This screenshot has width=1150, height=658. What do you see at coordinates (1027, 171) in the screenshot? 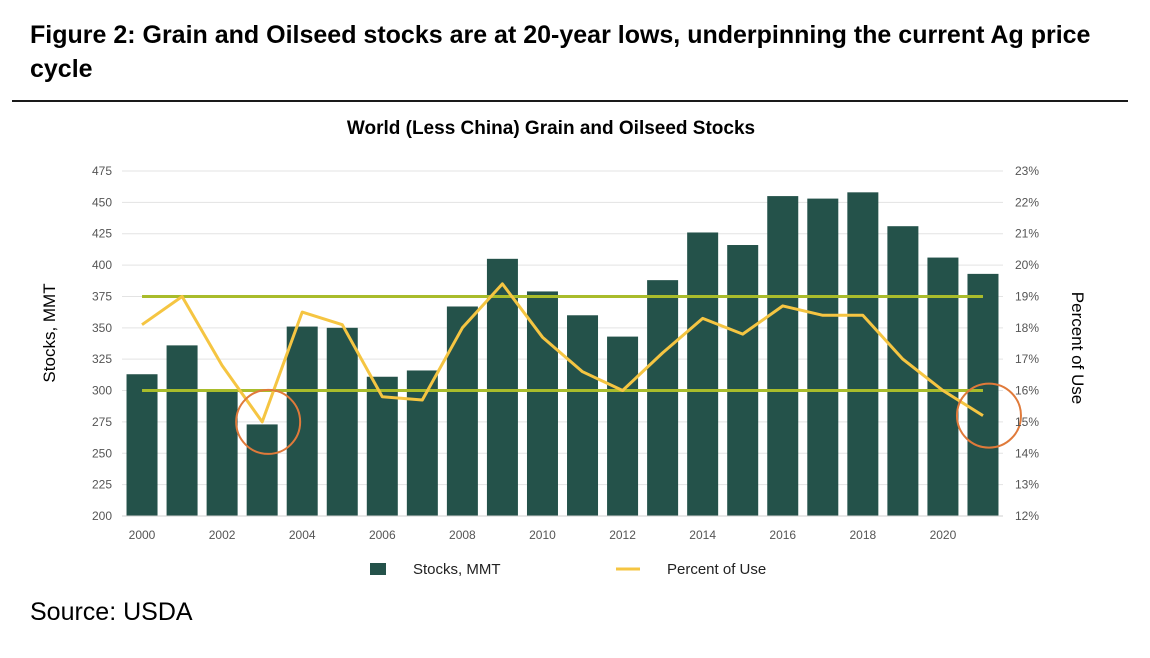
I see `y2-tick-label: 23%` at bounding box center [1027, 171].